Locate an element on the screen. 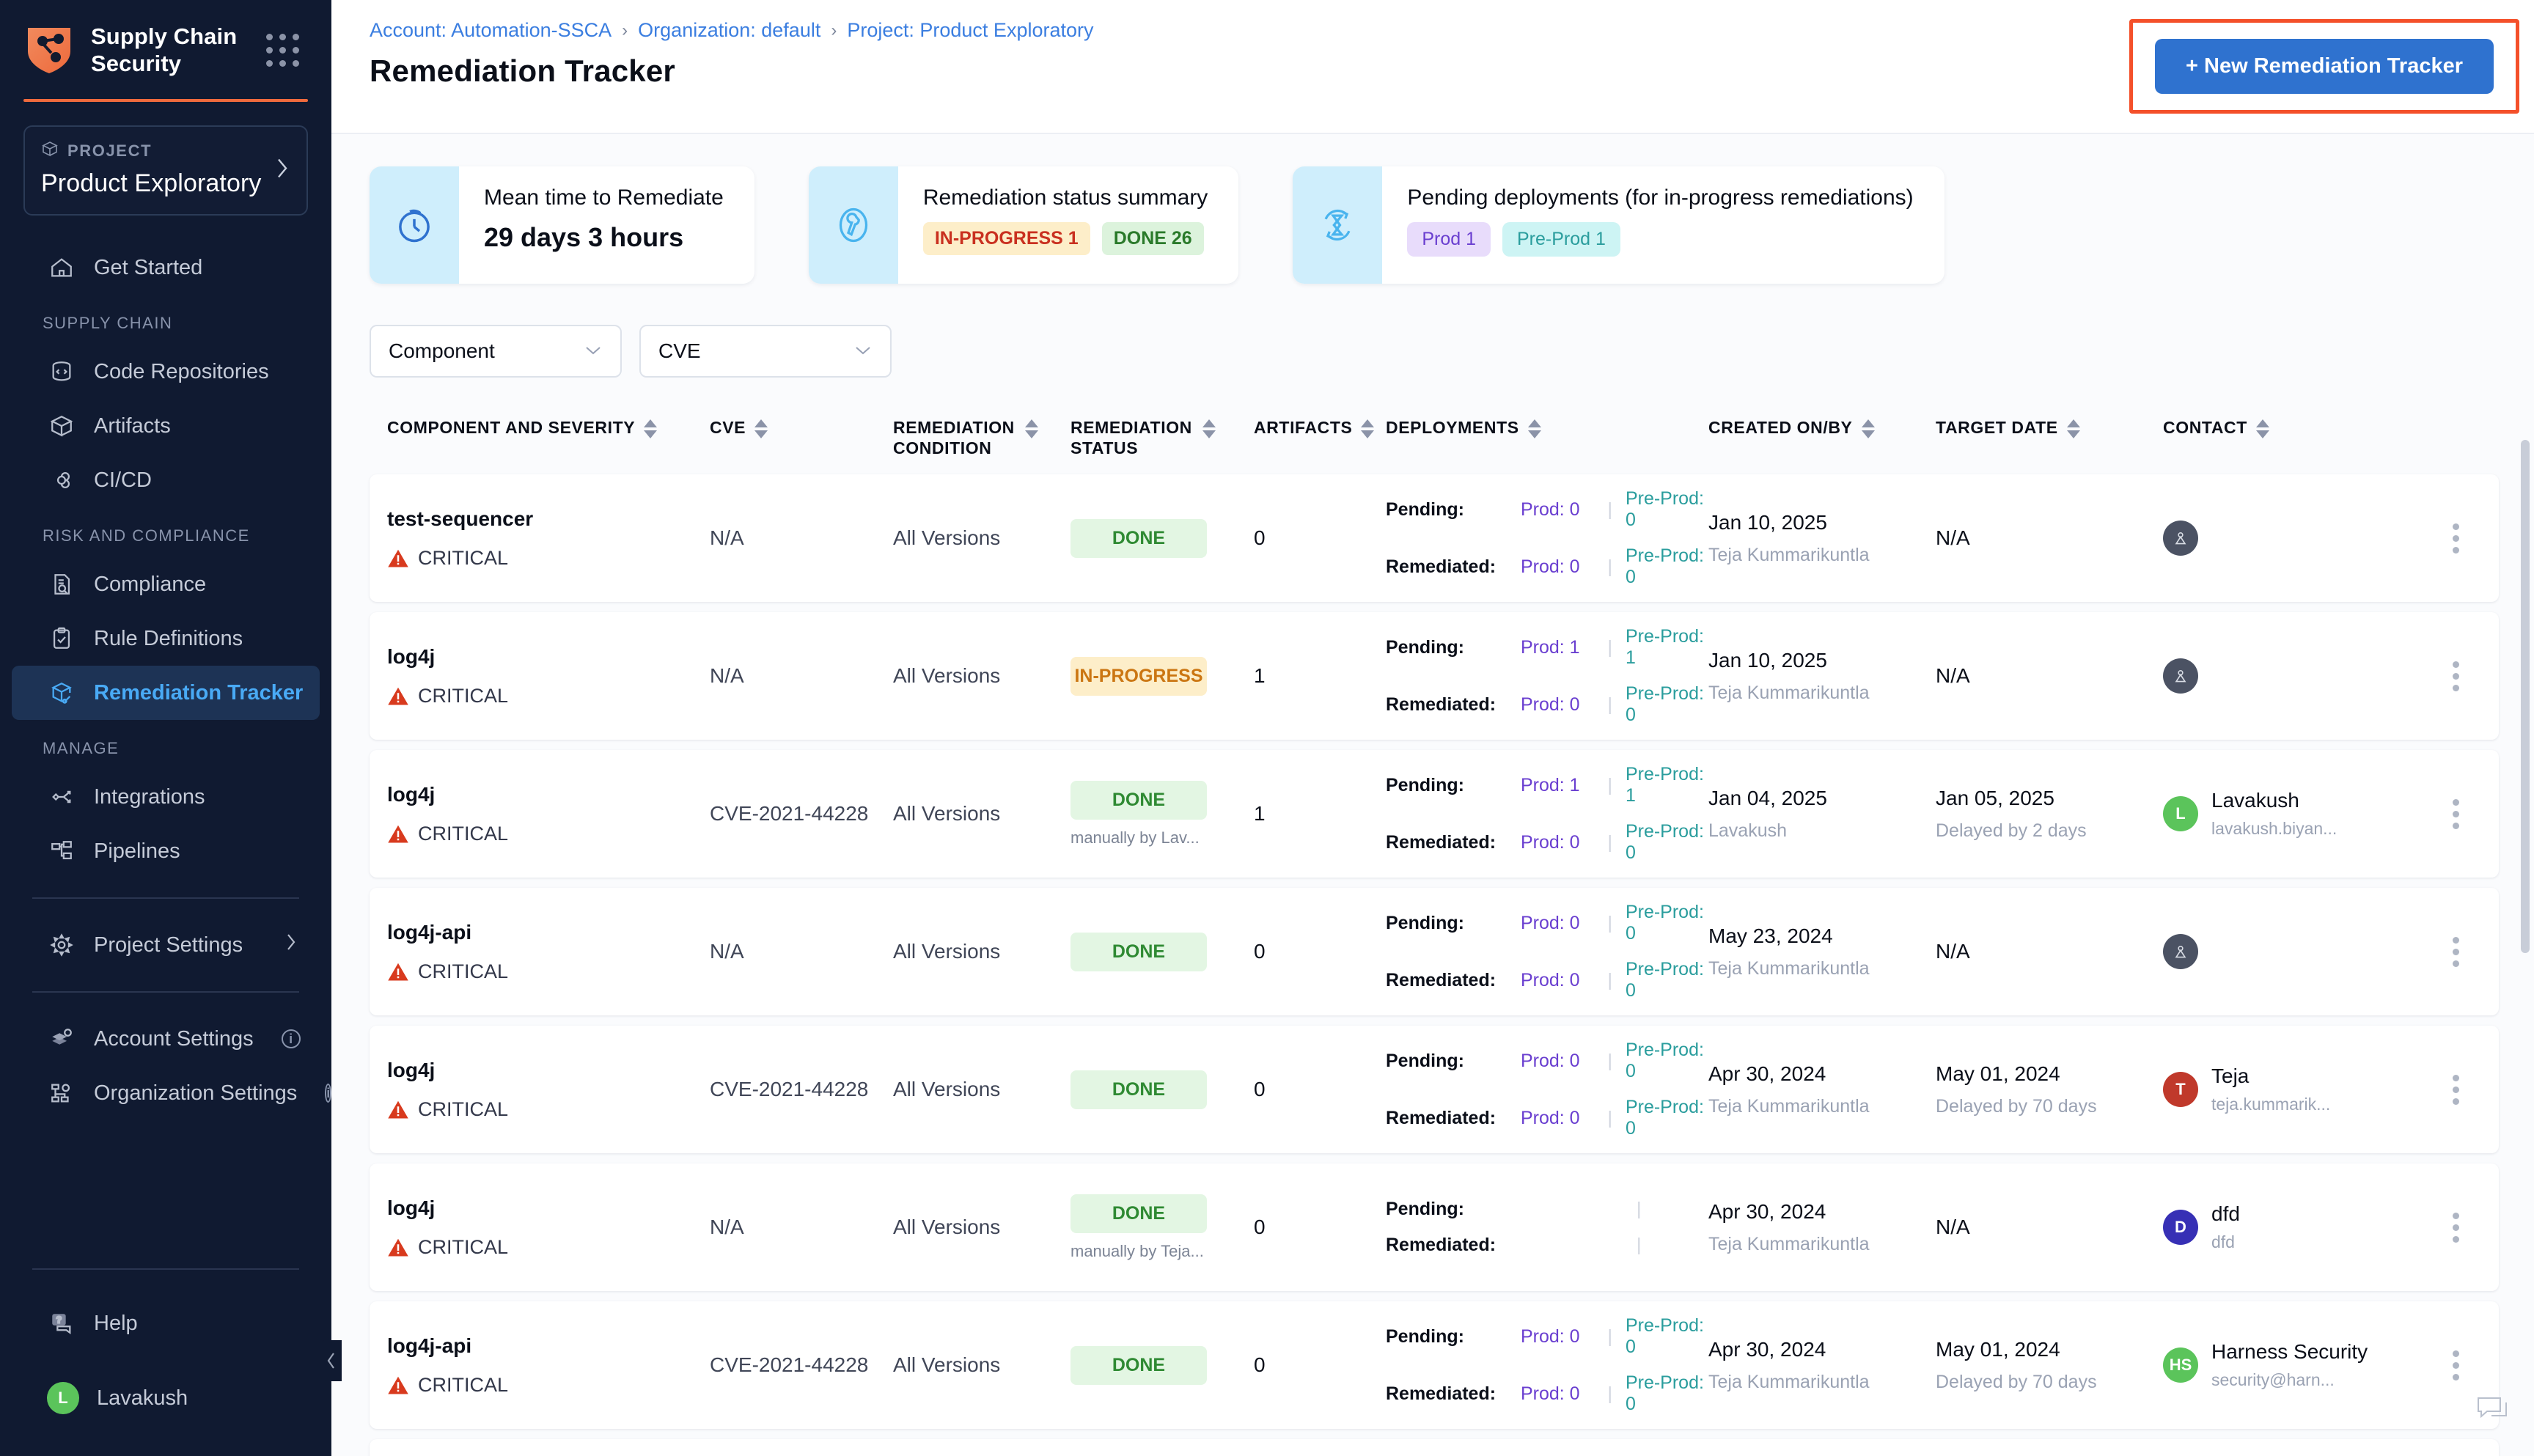 This screenshot has width=2534, height=1456. sidebar-item-label: Integrations is located at coordinates (149, 796).